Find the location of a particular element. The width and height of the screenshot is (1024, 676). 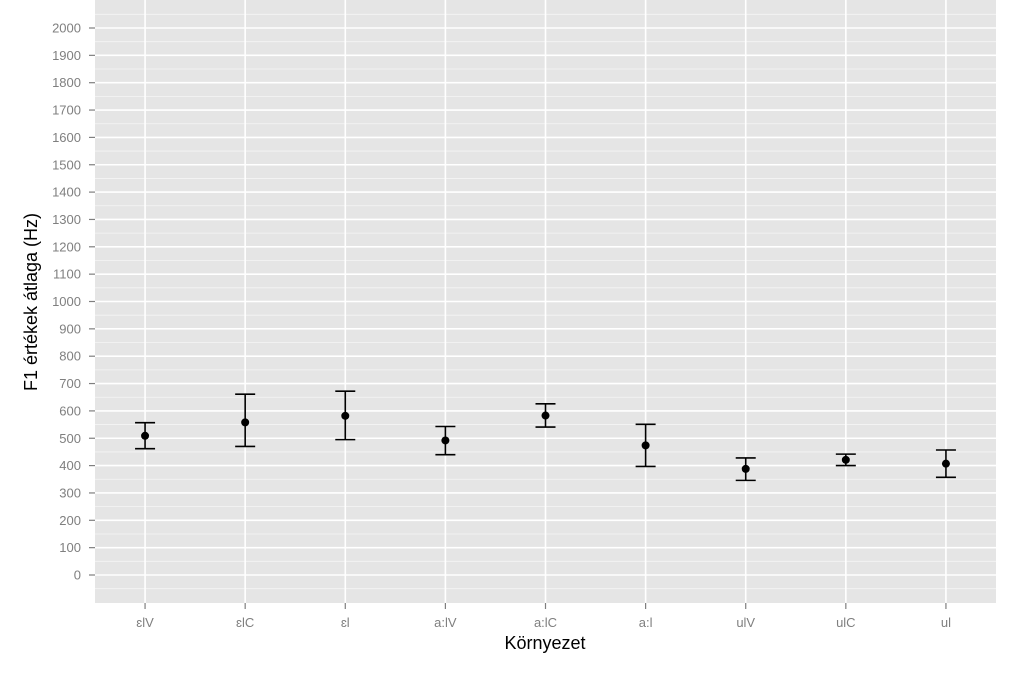

x-tick-label: ulV is located at coordinates (745, 622).